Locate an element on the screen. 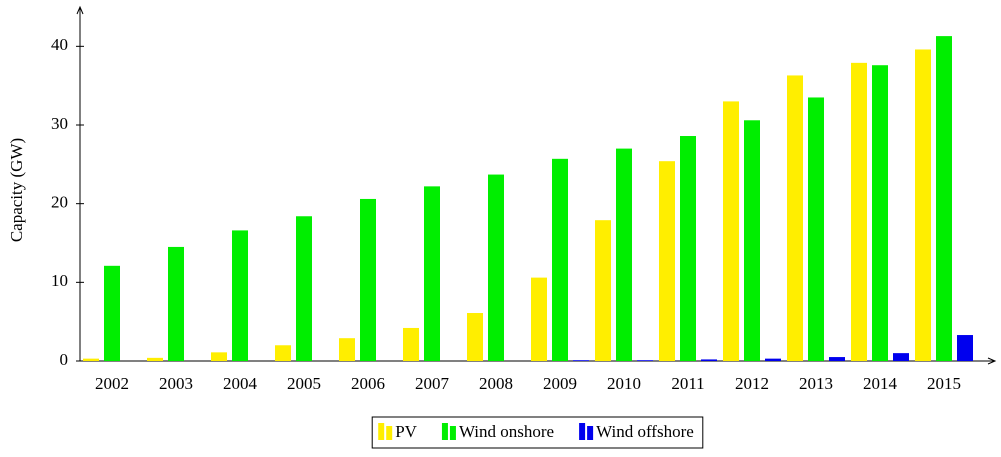  x-tick-label: 2012 is located at coordinates (752, 383).